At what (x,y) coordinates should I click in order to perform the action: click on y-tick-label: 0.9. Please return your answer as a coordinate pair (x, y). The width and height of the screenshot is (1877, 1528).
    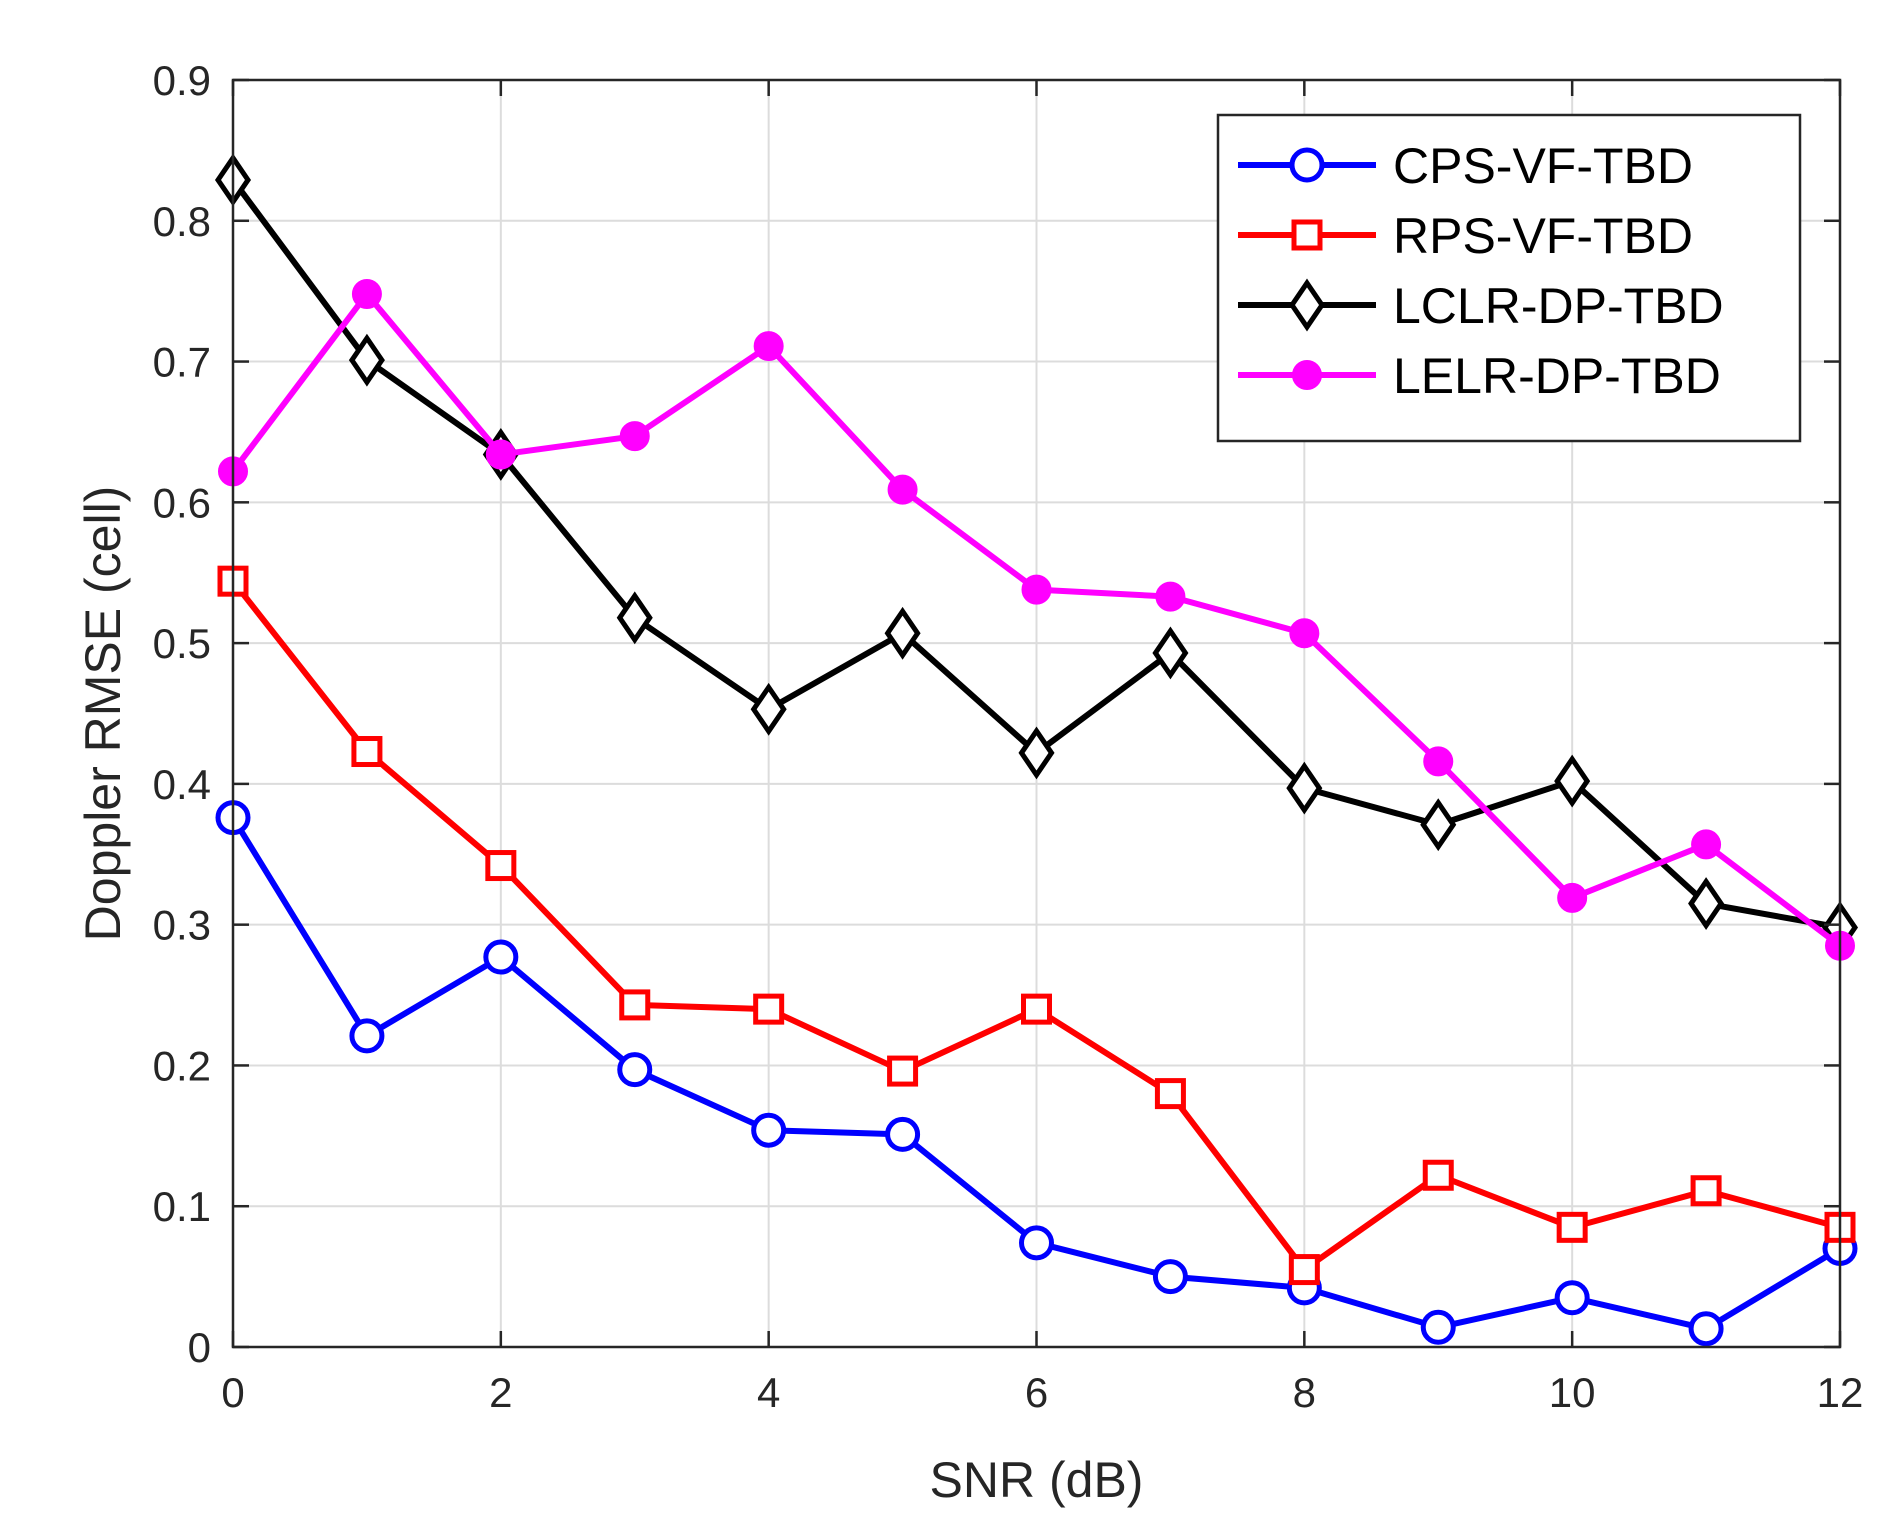
    Looking at the image, I should click on (182, 80).